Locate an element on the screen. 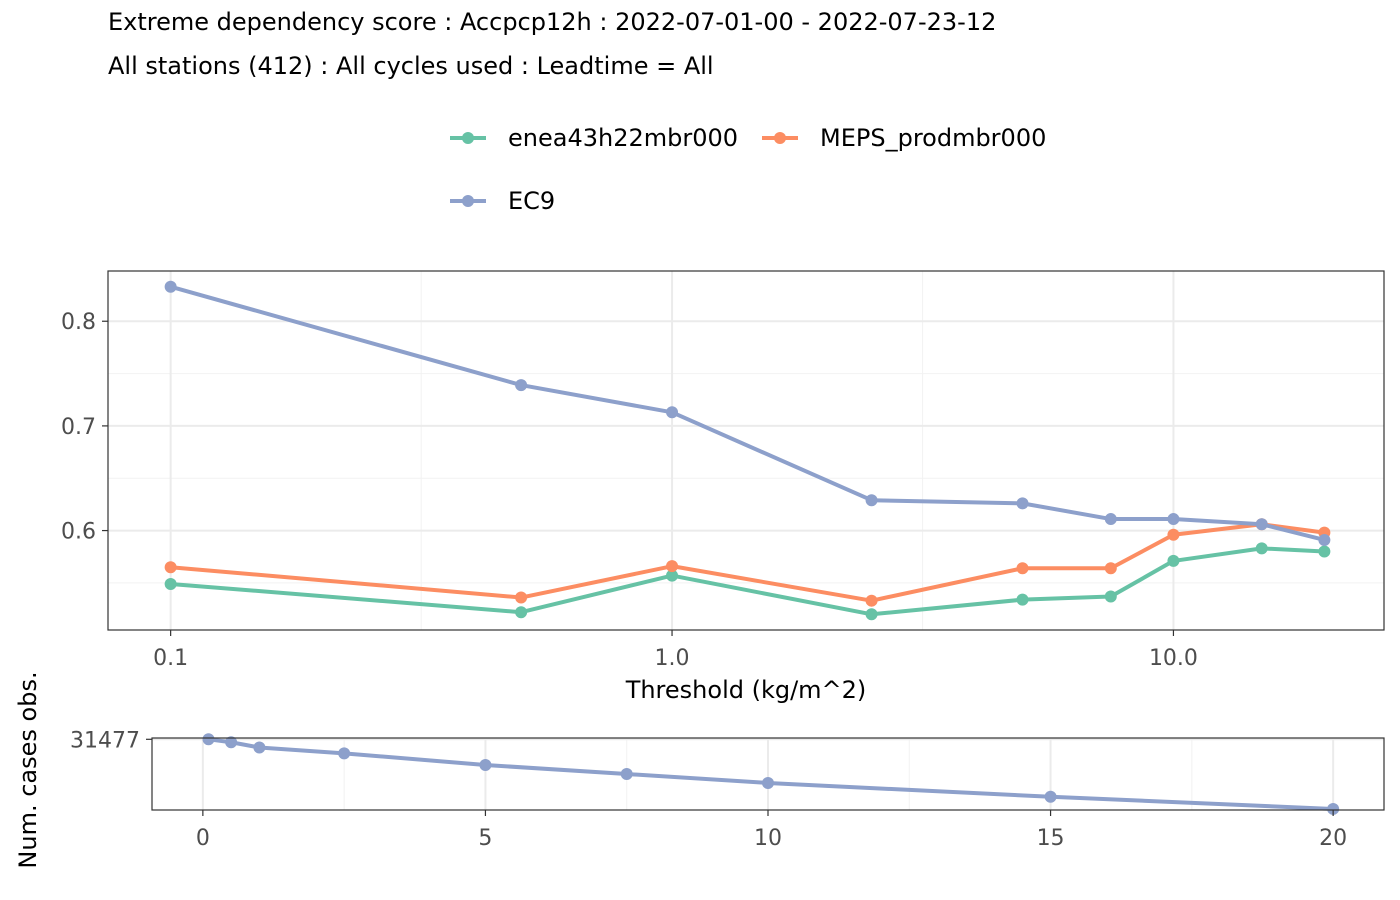 Image resolution: width=1400 pixels, height=900 pixels. x-tick-label: 0 is located at coordinates (203, 838).